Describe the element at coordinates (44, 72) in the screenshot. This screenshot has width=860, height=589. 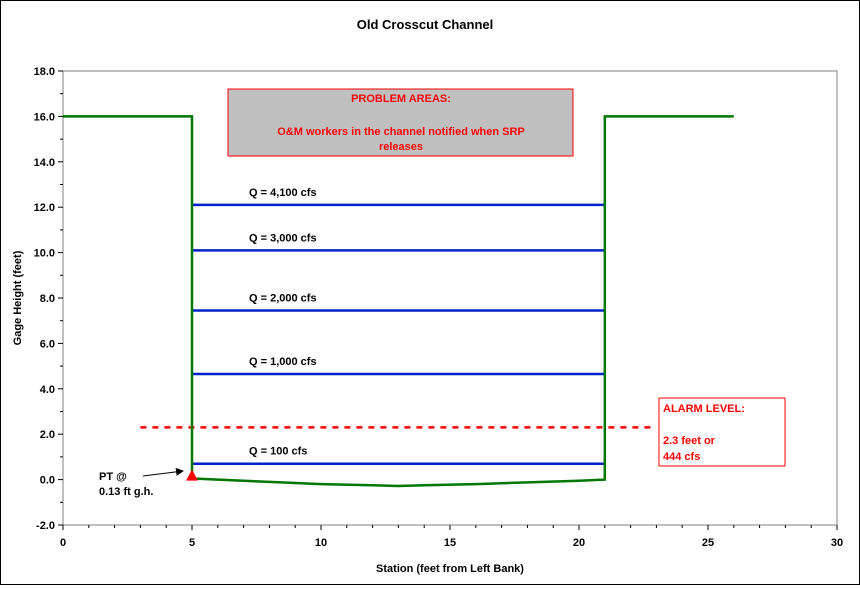
I see `y-tick-label: 18.0` at that location.